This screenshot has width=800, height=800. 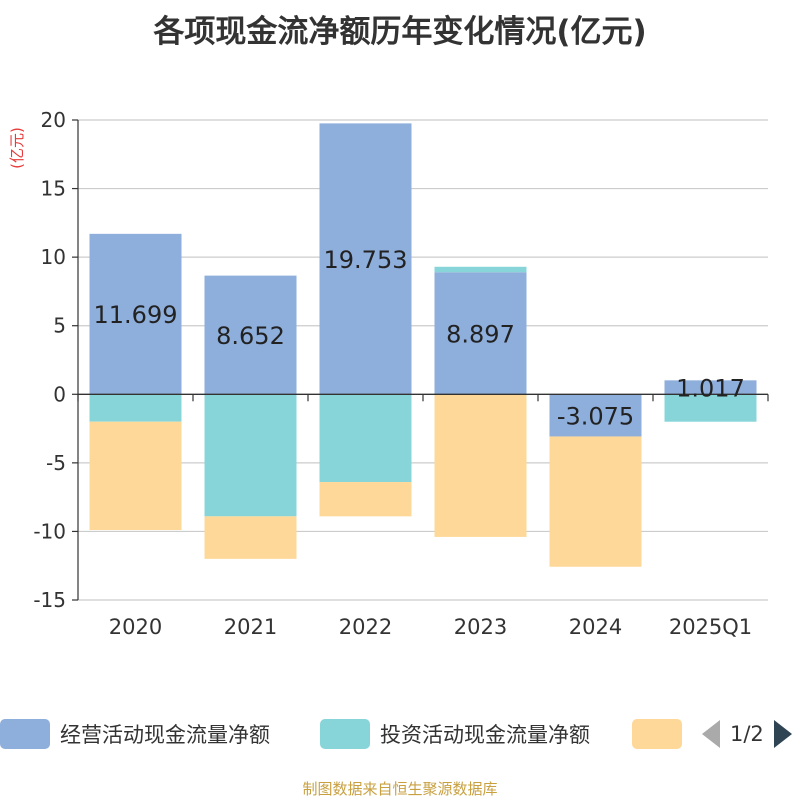 I want to click on data-label: -3.075, so click(x=595, y=416).